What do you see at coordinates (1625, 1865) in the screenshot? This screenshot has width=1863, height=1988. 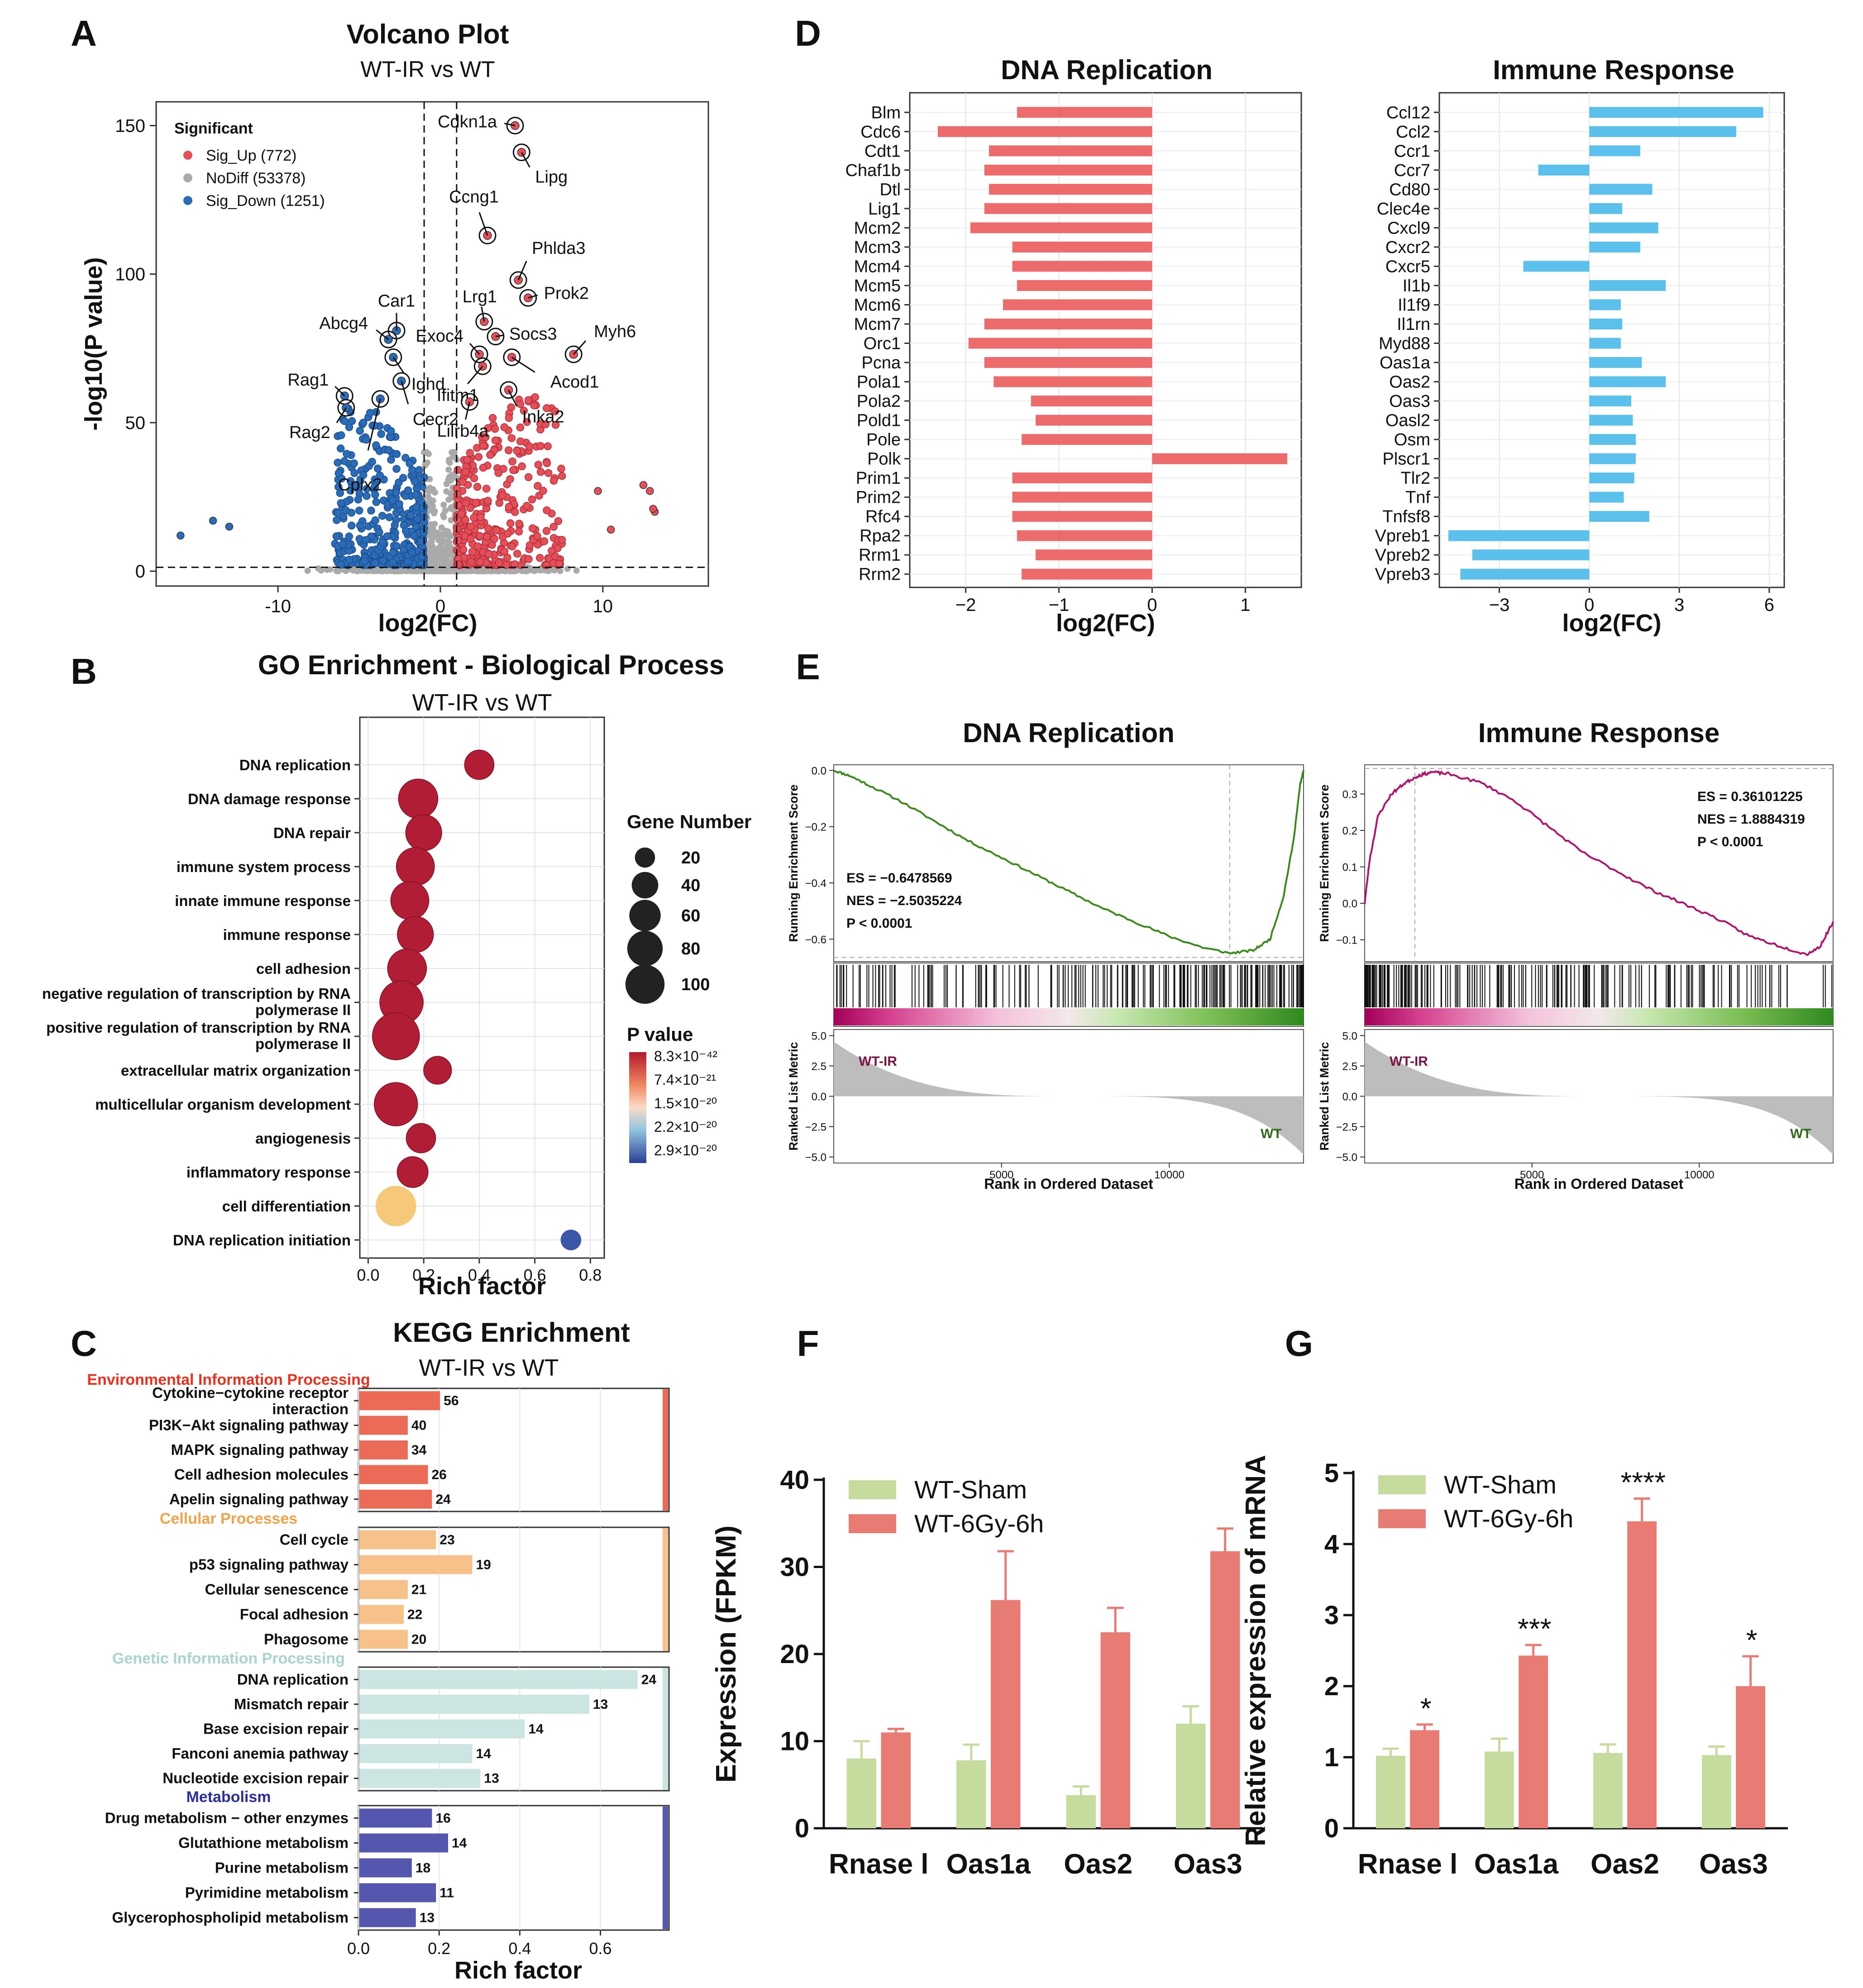 I see `category-label: Oas2` at bounding box center [1625, 1865].